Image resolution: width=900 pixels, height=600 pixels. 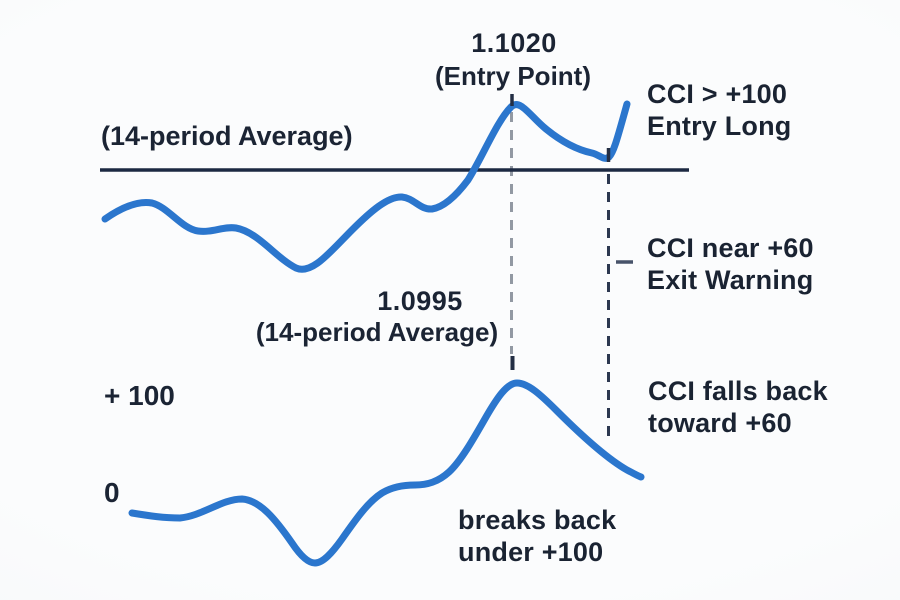 What do you see at coordinates (719, 126) in the screenshot?
I see `entry-long-note-line2: Entry Long` at bounding box center [719, 126].